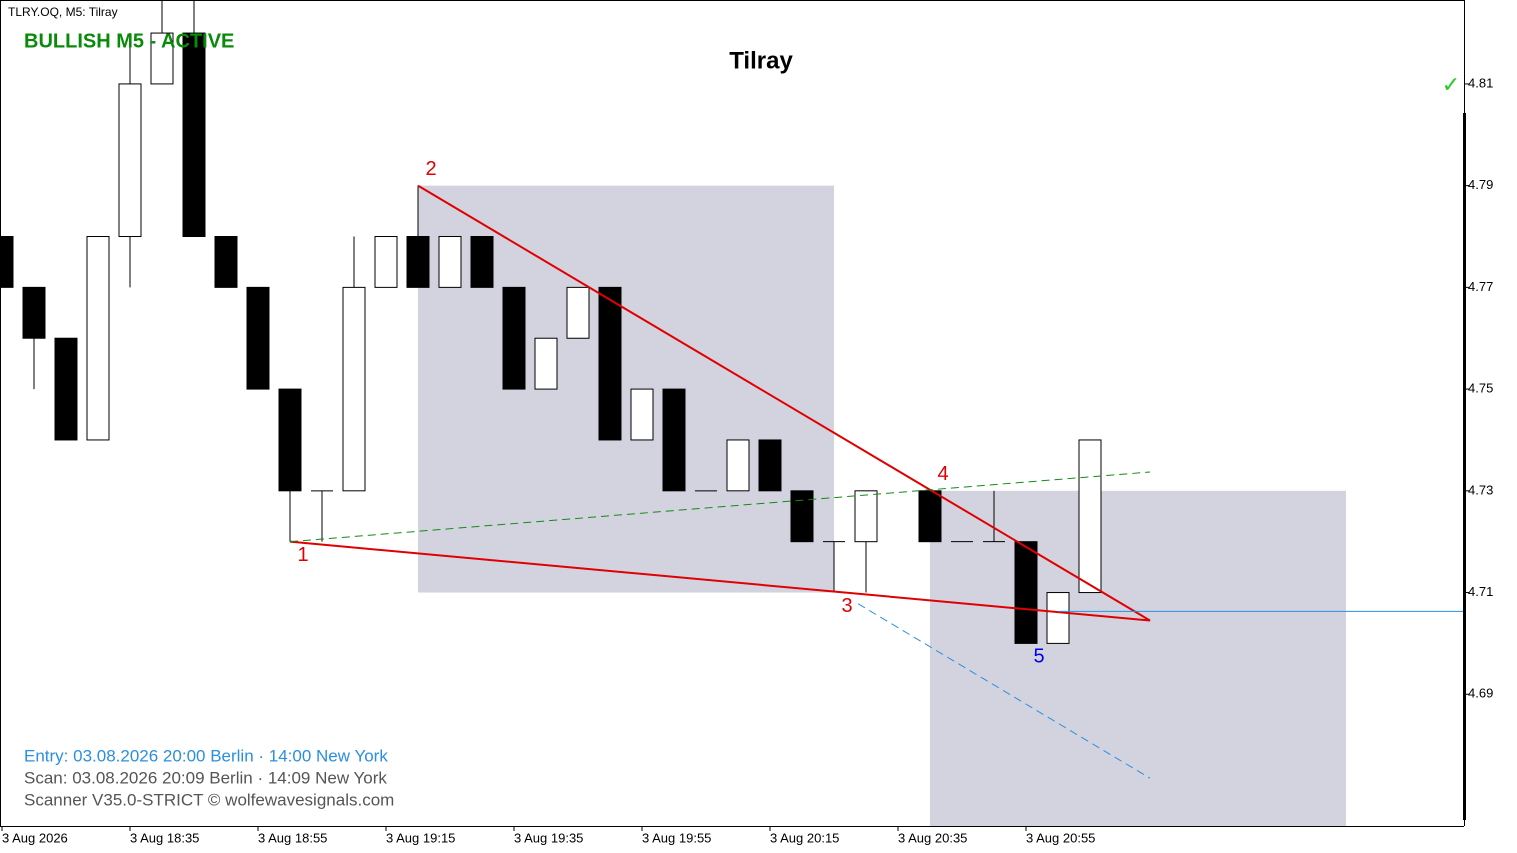 The image size is (1517, 853). Describe the element at coordinates (1038, 657) in the screenshot. I see `point-label: 5` at that location.